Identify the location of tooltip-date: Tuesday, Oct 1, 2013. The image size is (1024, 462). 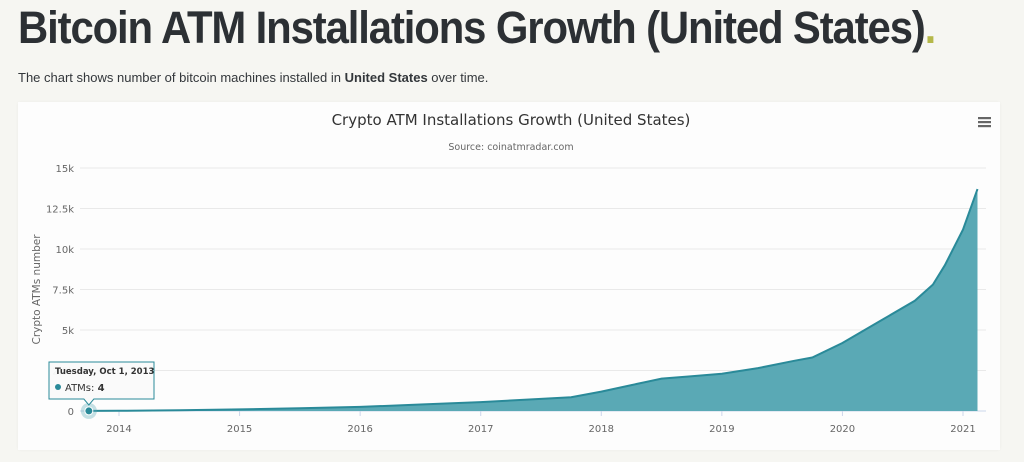
(105, 372).